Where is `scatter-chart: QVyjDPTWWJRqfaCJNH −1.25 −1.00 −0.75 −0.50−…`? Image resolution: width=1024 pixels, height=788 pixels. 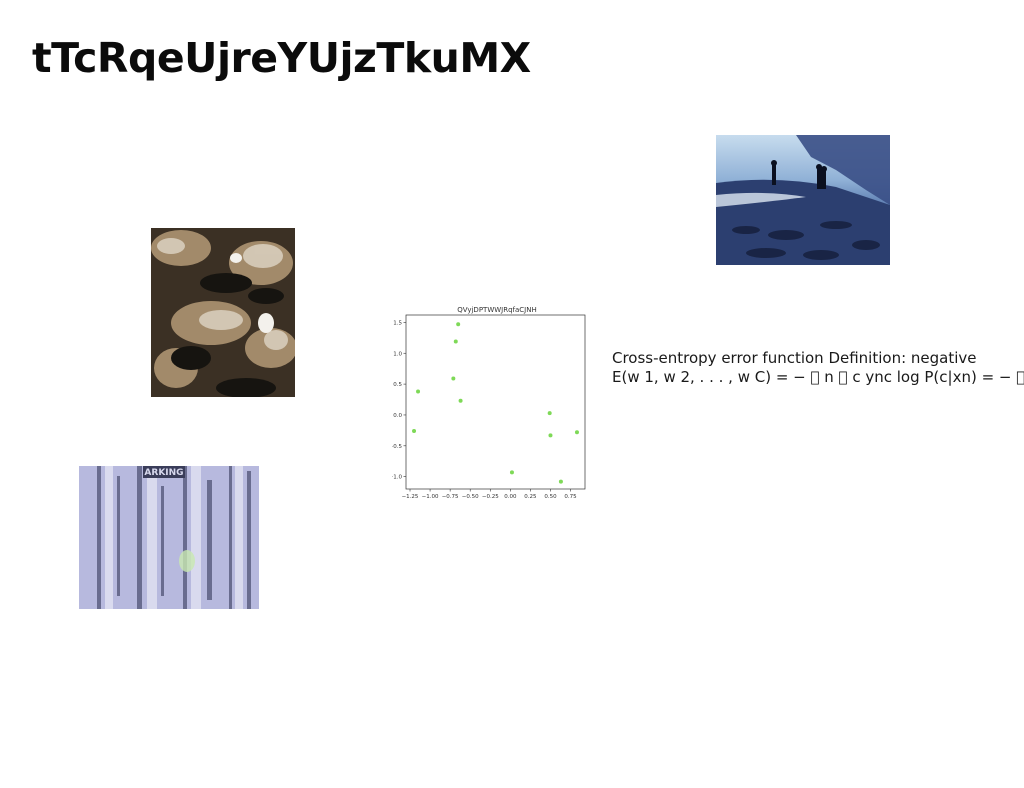 scatter-chart: QVyjDPTWWJRqfaCJNH −1.25 −1.00 −0.75 −0.50−… is located at coordinates (489, 403).